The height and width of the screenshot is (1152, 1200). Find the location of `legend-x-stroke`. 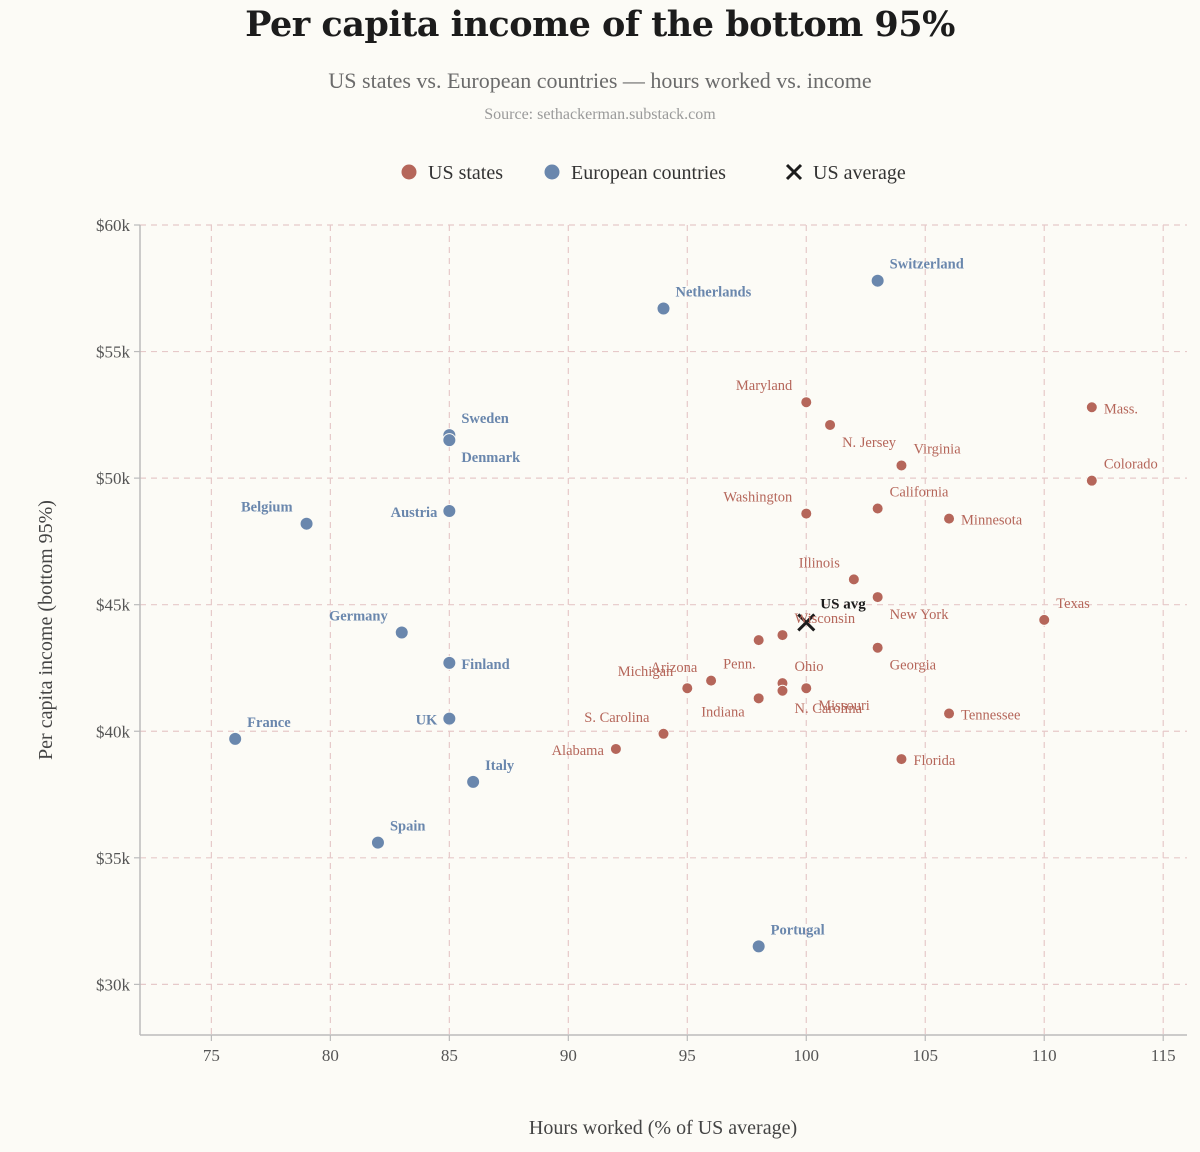

legend-x-stroke is located at coordinates (794, 172).